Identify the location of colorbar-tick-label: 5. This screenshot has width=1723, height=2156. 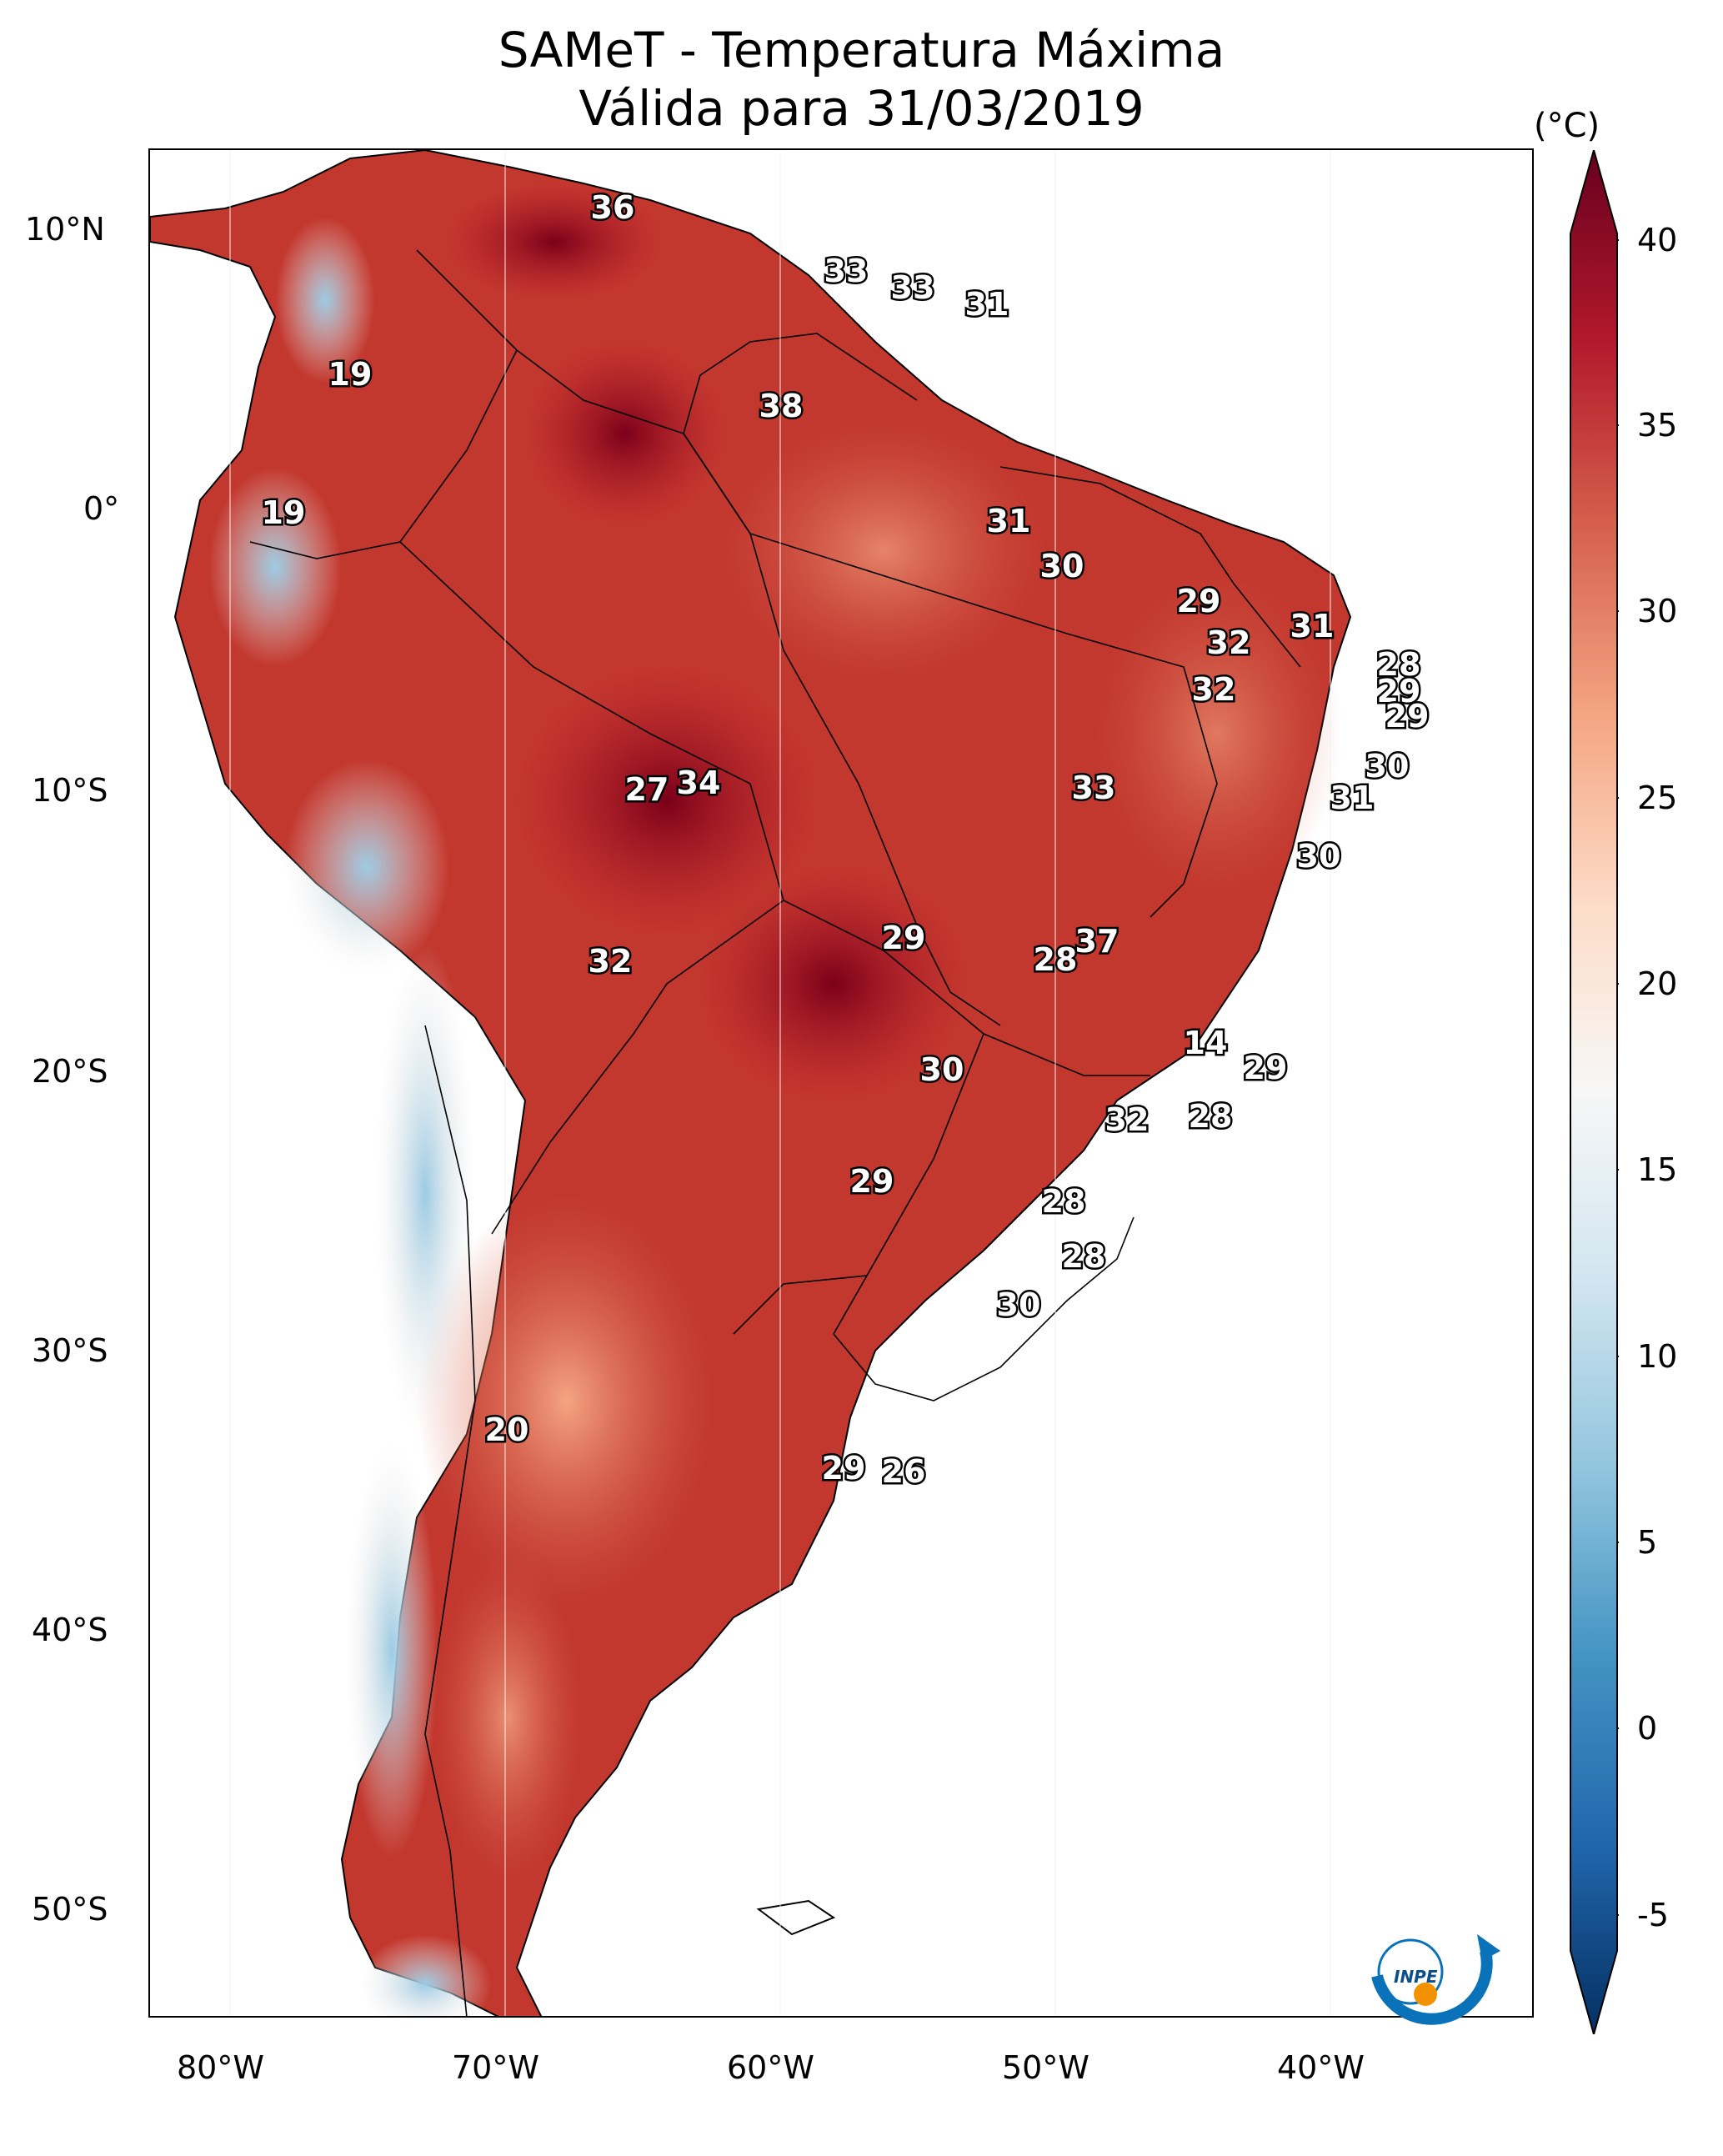
(1647, 1542).